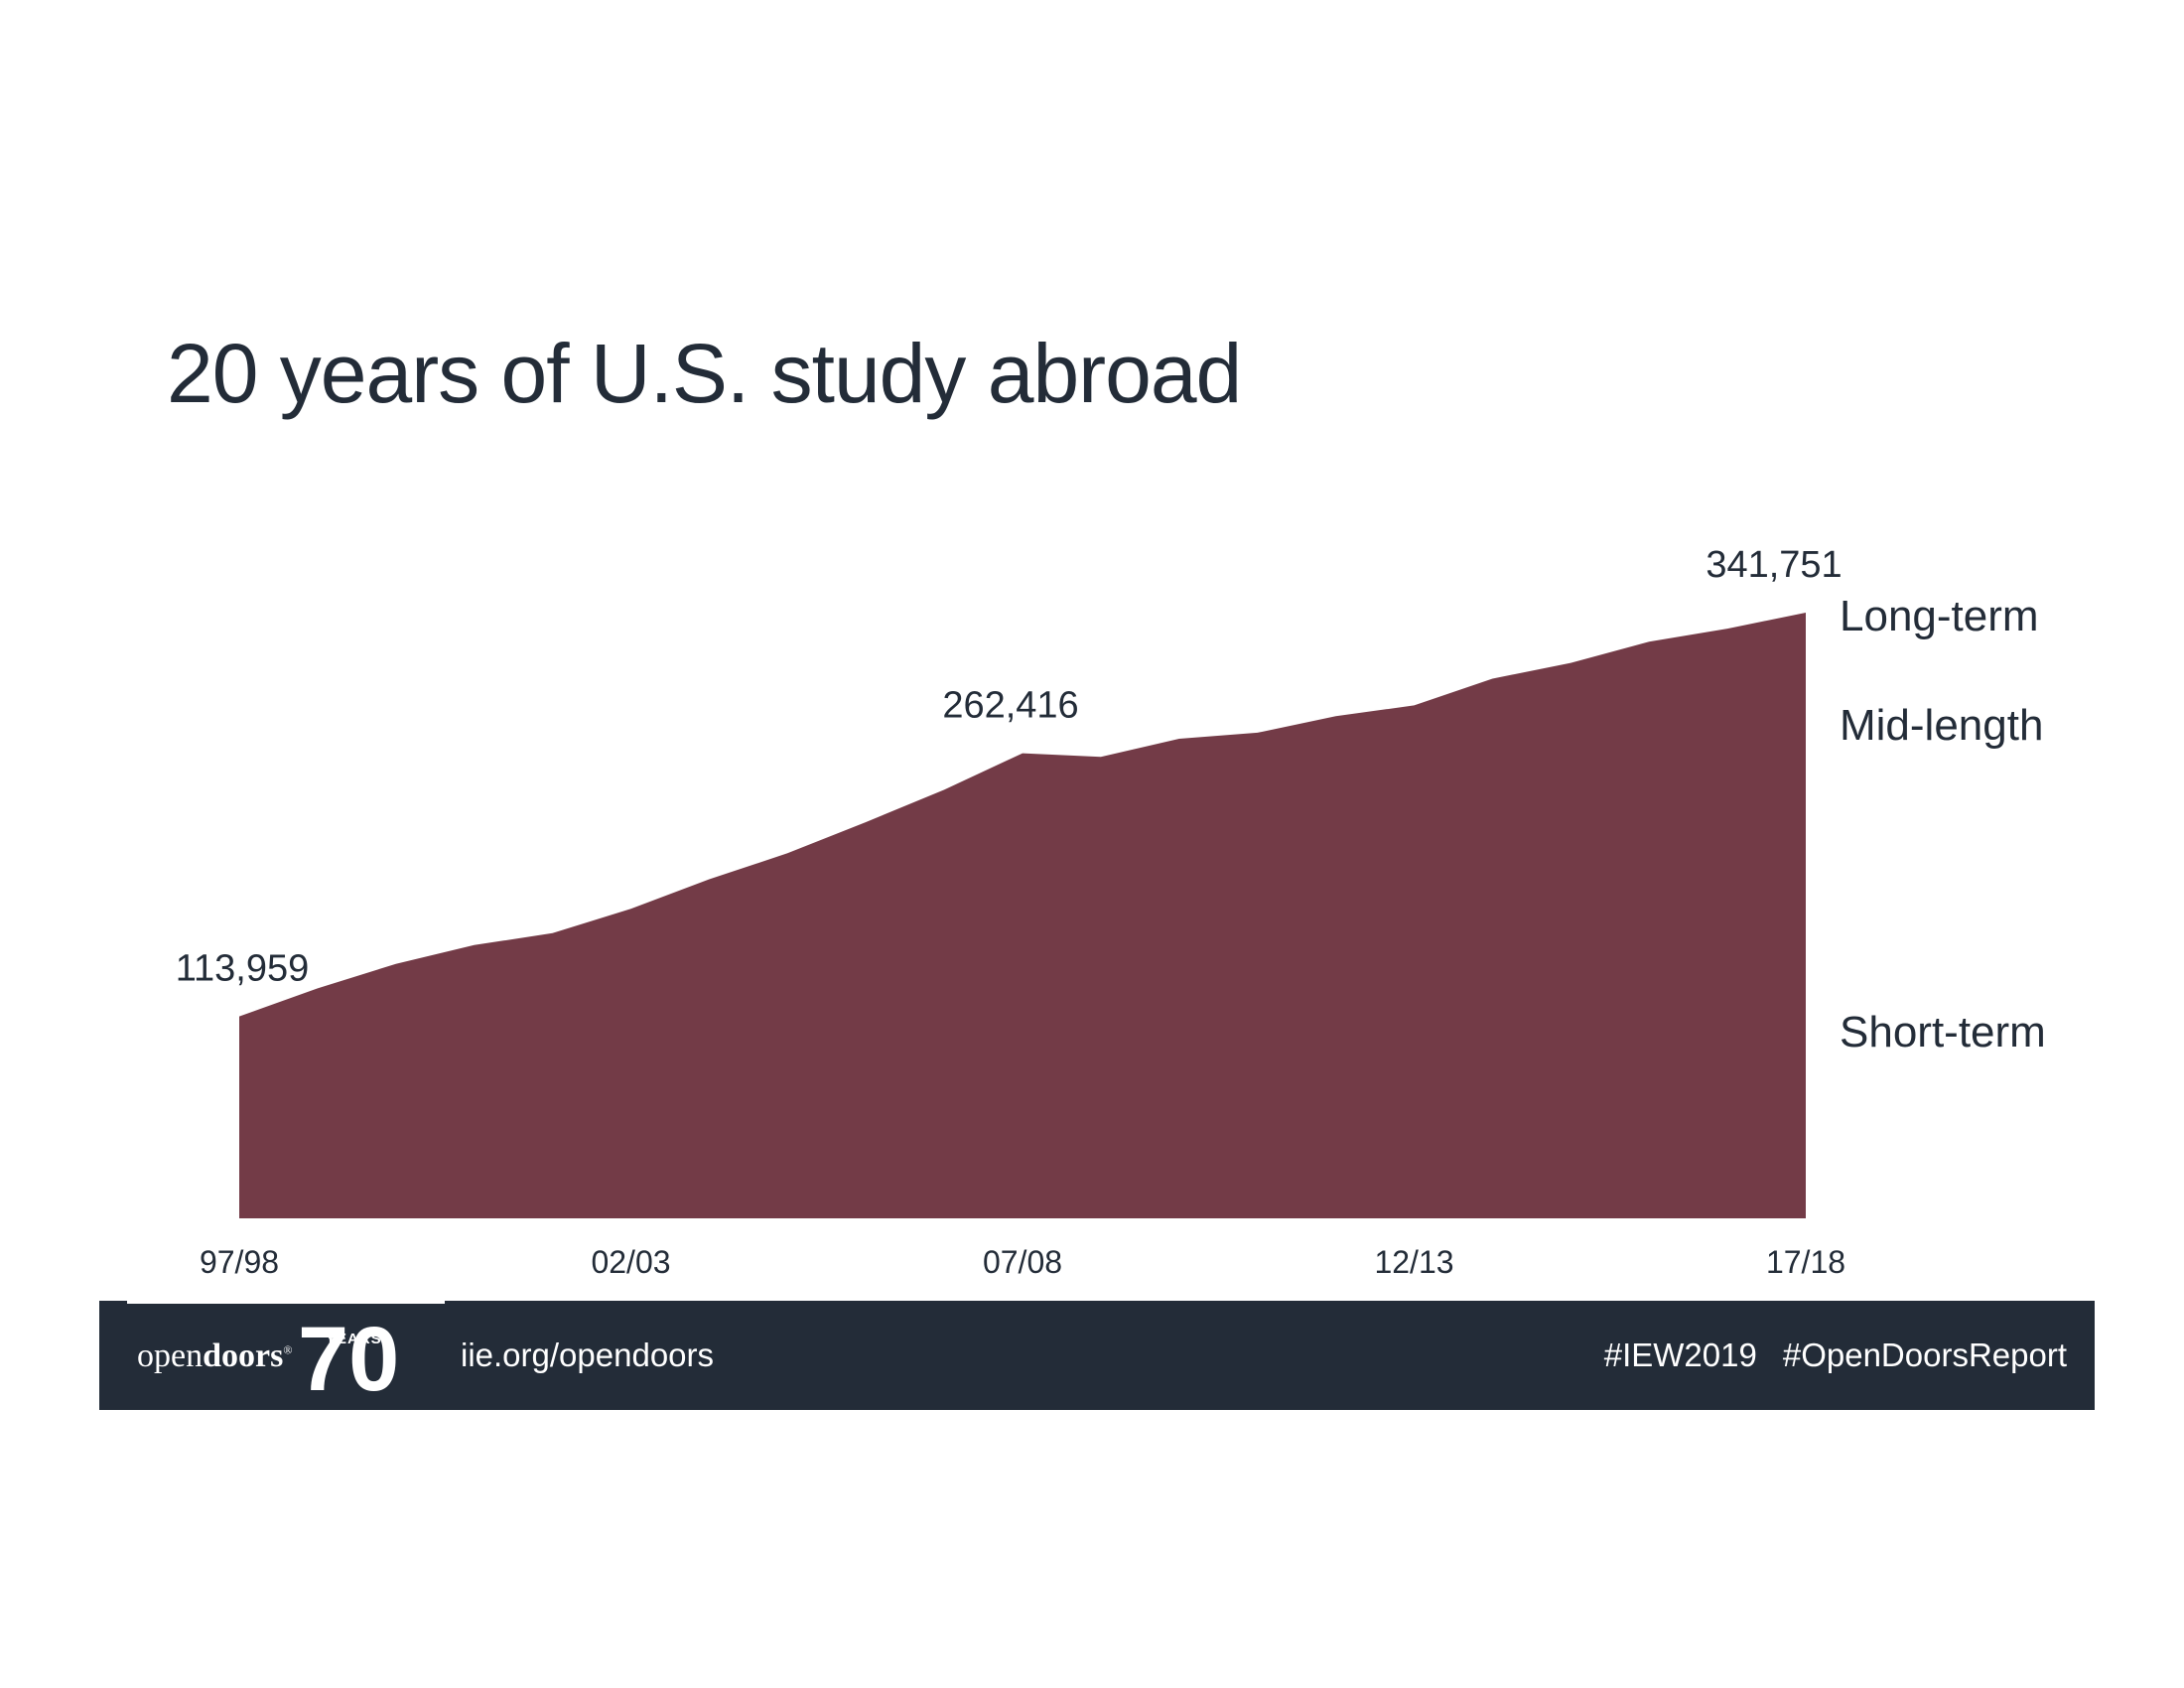  I want to click on opendoors-logo: opendoors® 70, so click(285, 1356).